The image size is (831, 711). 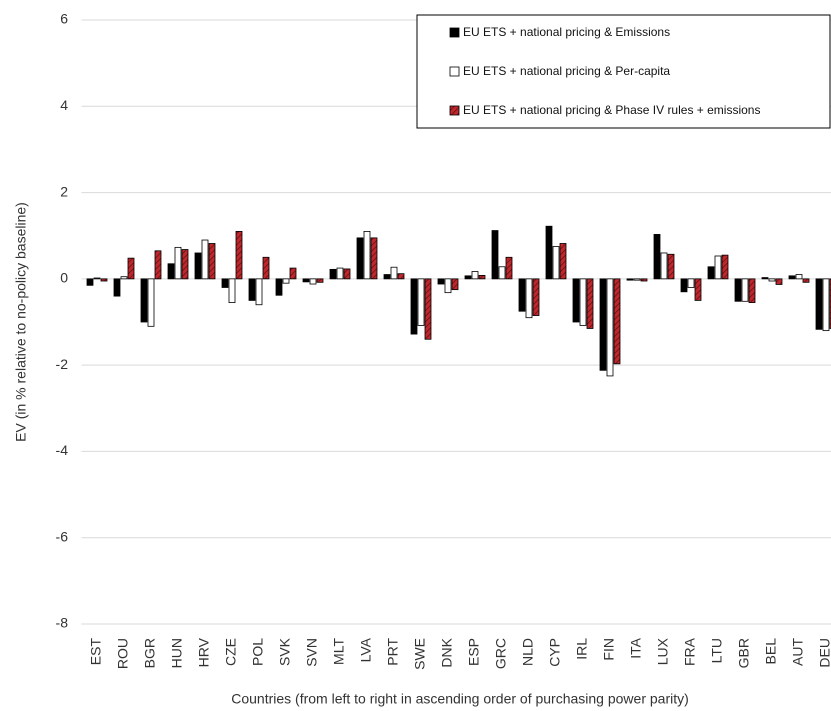 What do you see at coordinates (420, 654) in the screenshot?
I see `x-tick-label: SWE` at bounding box center [420, 654].